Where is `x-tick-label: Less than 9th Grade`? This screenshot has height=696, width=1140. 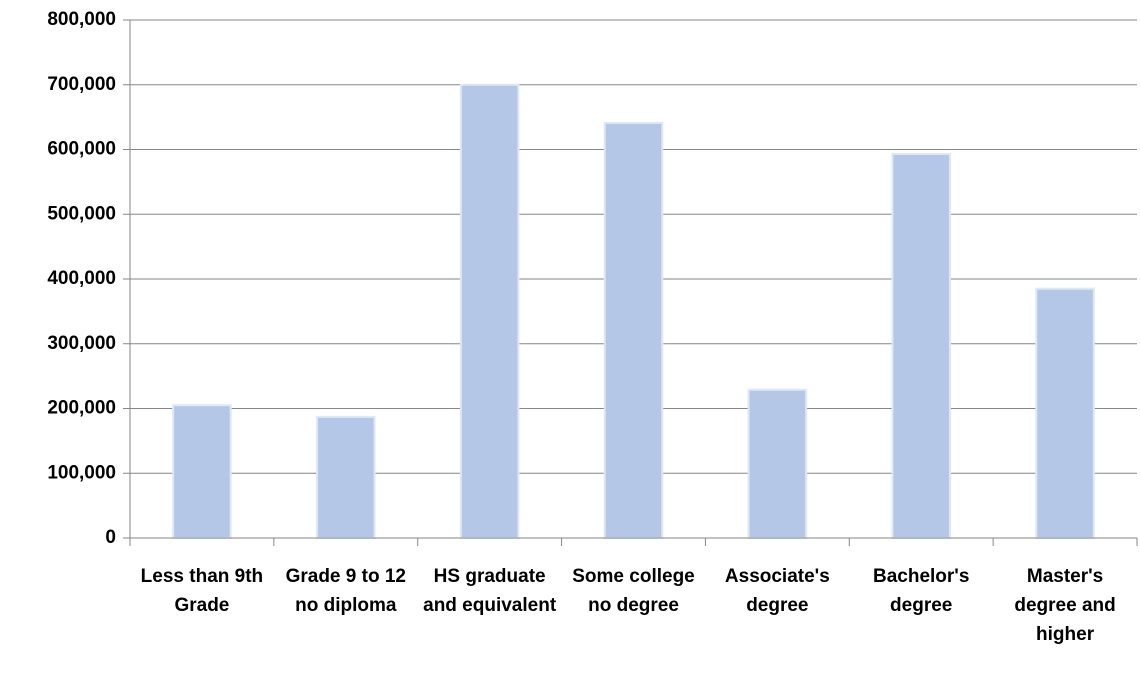 x-tick-label: Less than 9th Grade is located at coordinates (202, 591).